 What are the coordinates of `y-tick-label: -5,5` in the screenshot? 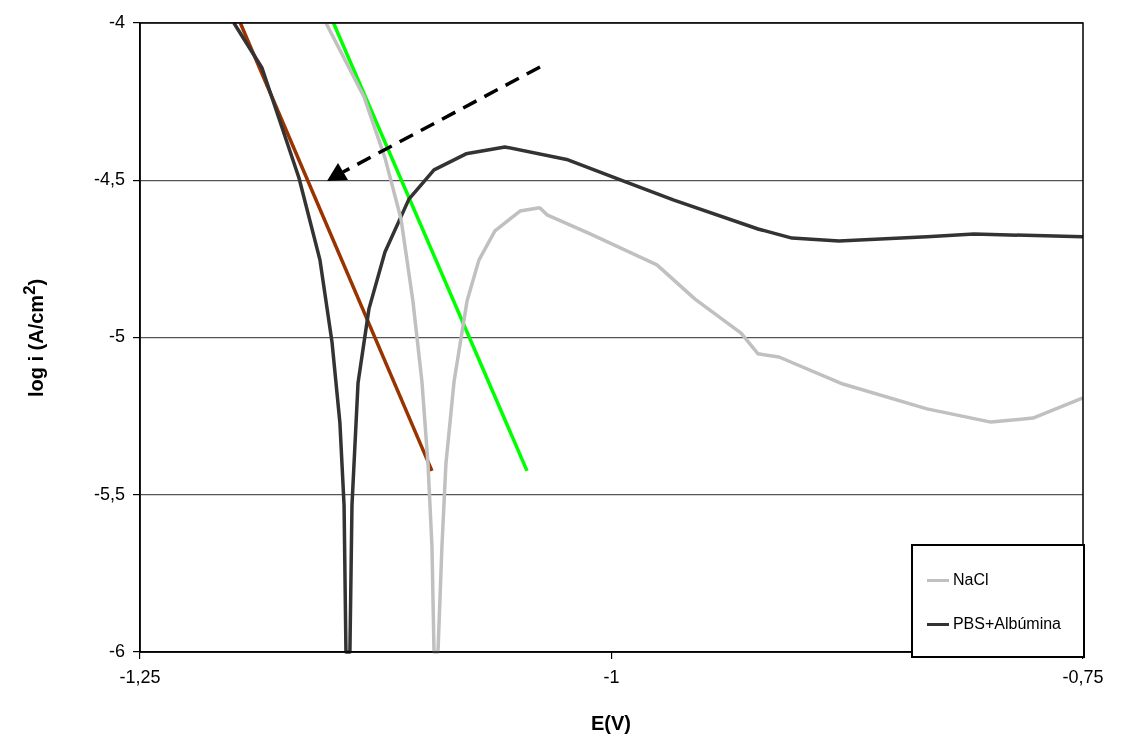 It's located at (109, 493).